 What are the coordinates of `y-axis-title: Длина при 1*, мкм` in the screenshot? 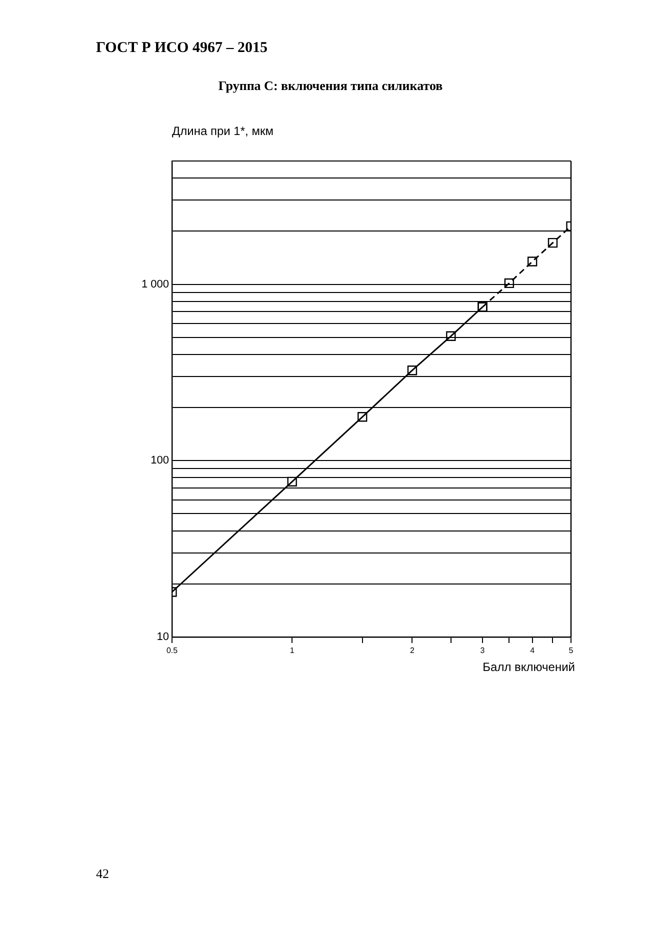 It's located at (223, 131).